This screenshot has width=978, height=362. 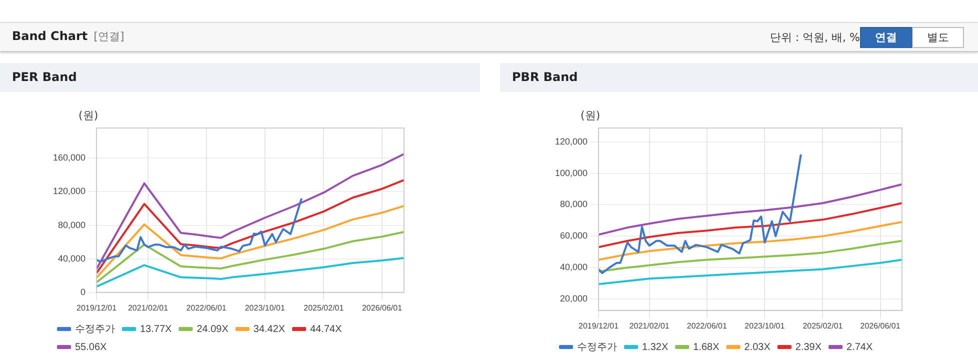 I want to click on chart-title: PBR Band, so click(x=739, y=77).